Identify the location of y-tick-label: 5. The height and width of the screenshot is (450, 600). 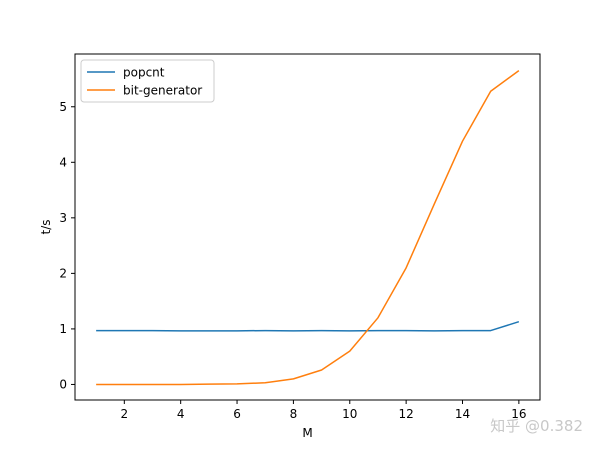
(63, 107).